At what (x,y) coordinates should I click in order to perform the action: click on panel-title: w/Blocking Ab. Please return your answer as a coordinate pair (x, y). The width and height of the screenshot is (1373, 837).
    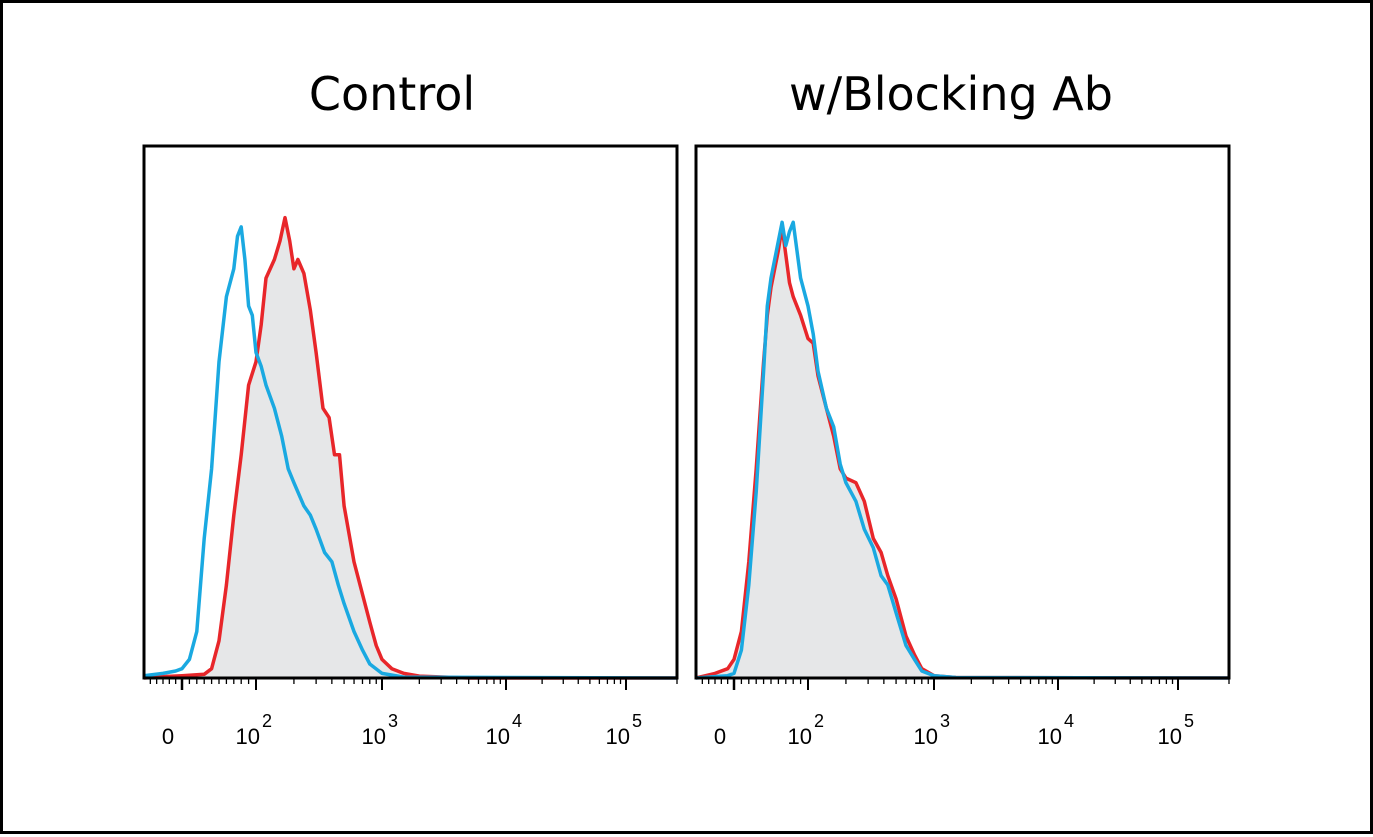
    Looking at the image, I should click on (951, 94).